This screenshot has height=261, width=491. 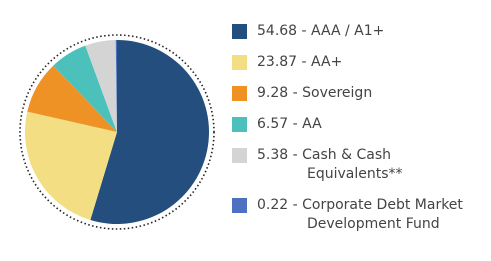 What do you see at coordinates (359, 62) in the screenshot?
I see `legend-item: 23.87 - AA+` at bounding box center [359, 62].